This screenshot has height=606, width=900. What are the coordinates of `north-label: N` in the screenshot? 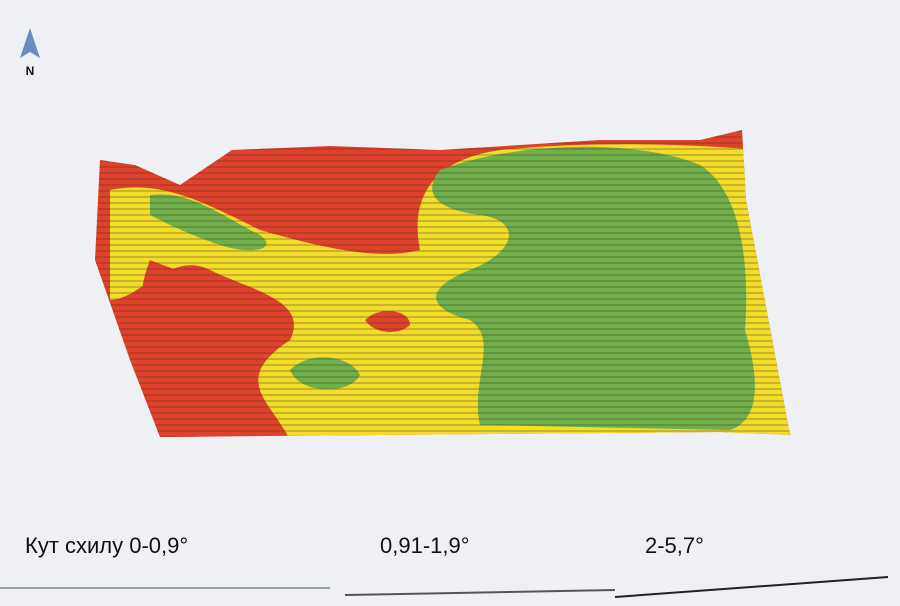 It's located at (30, 71).